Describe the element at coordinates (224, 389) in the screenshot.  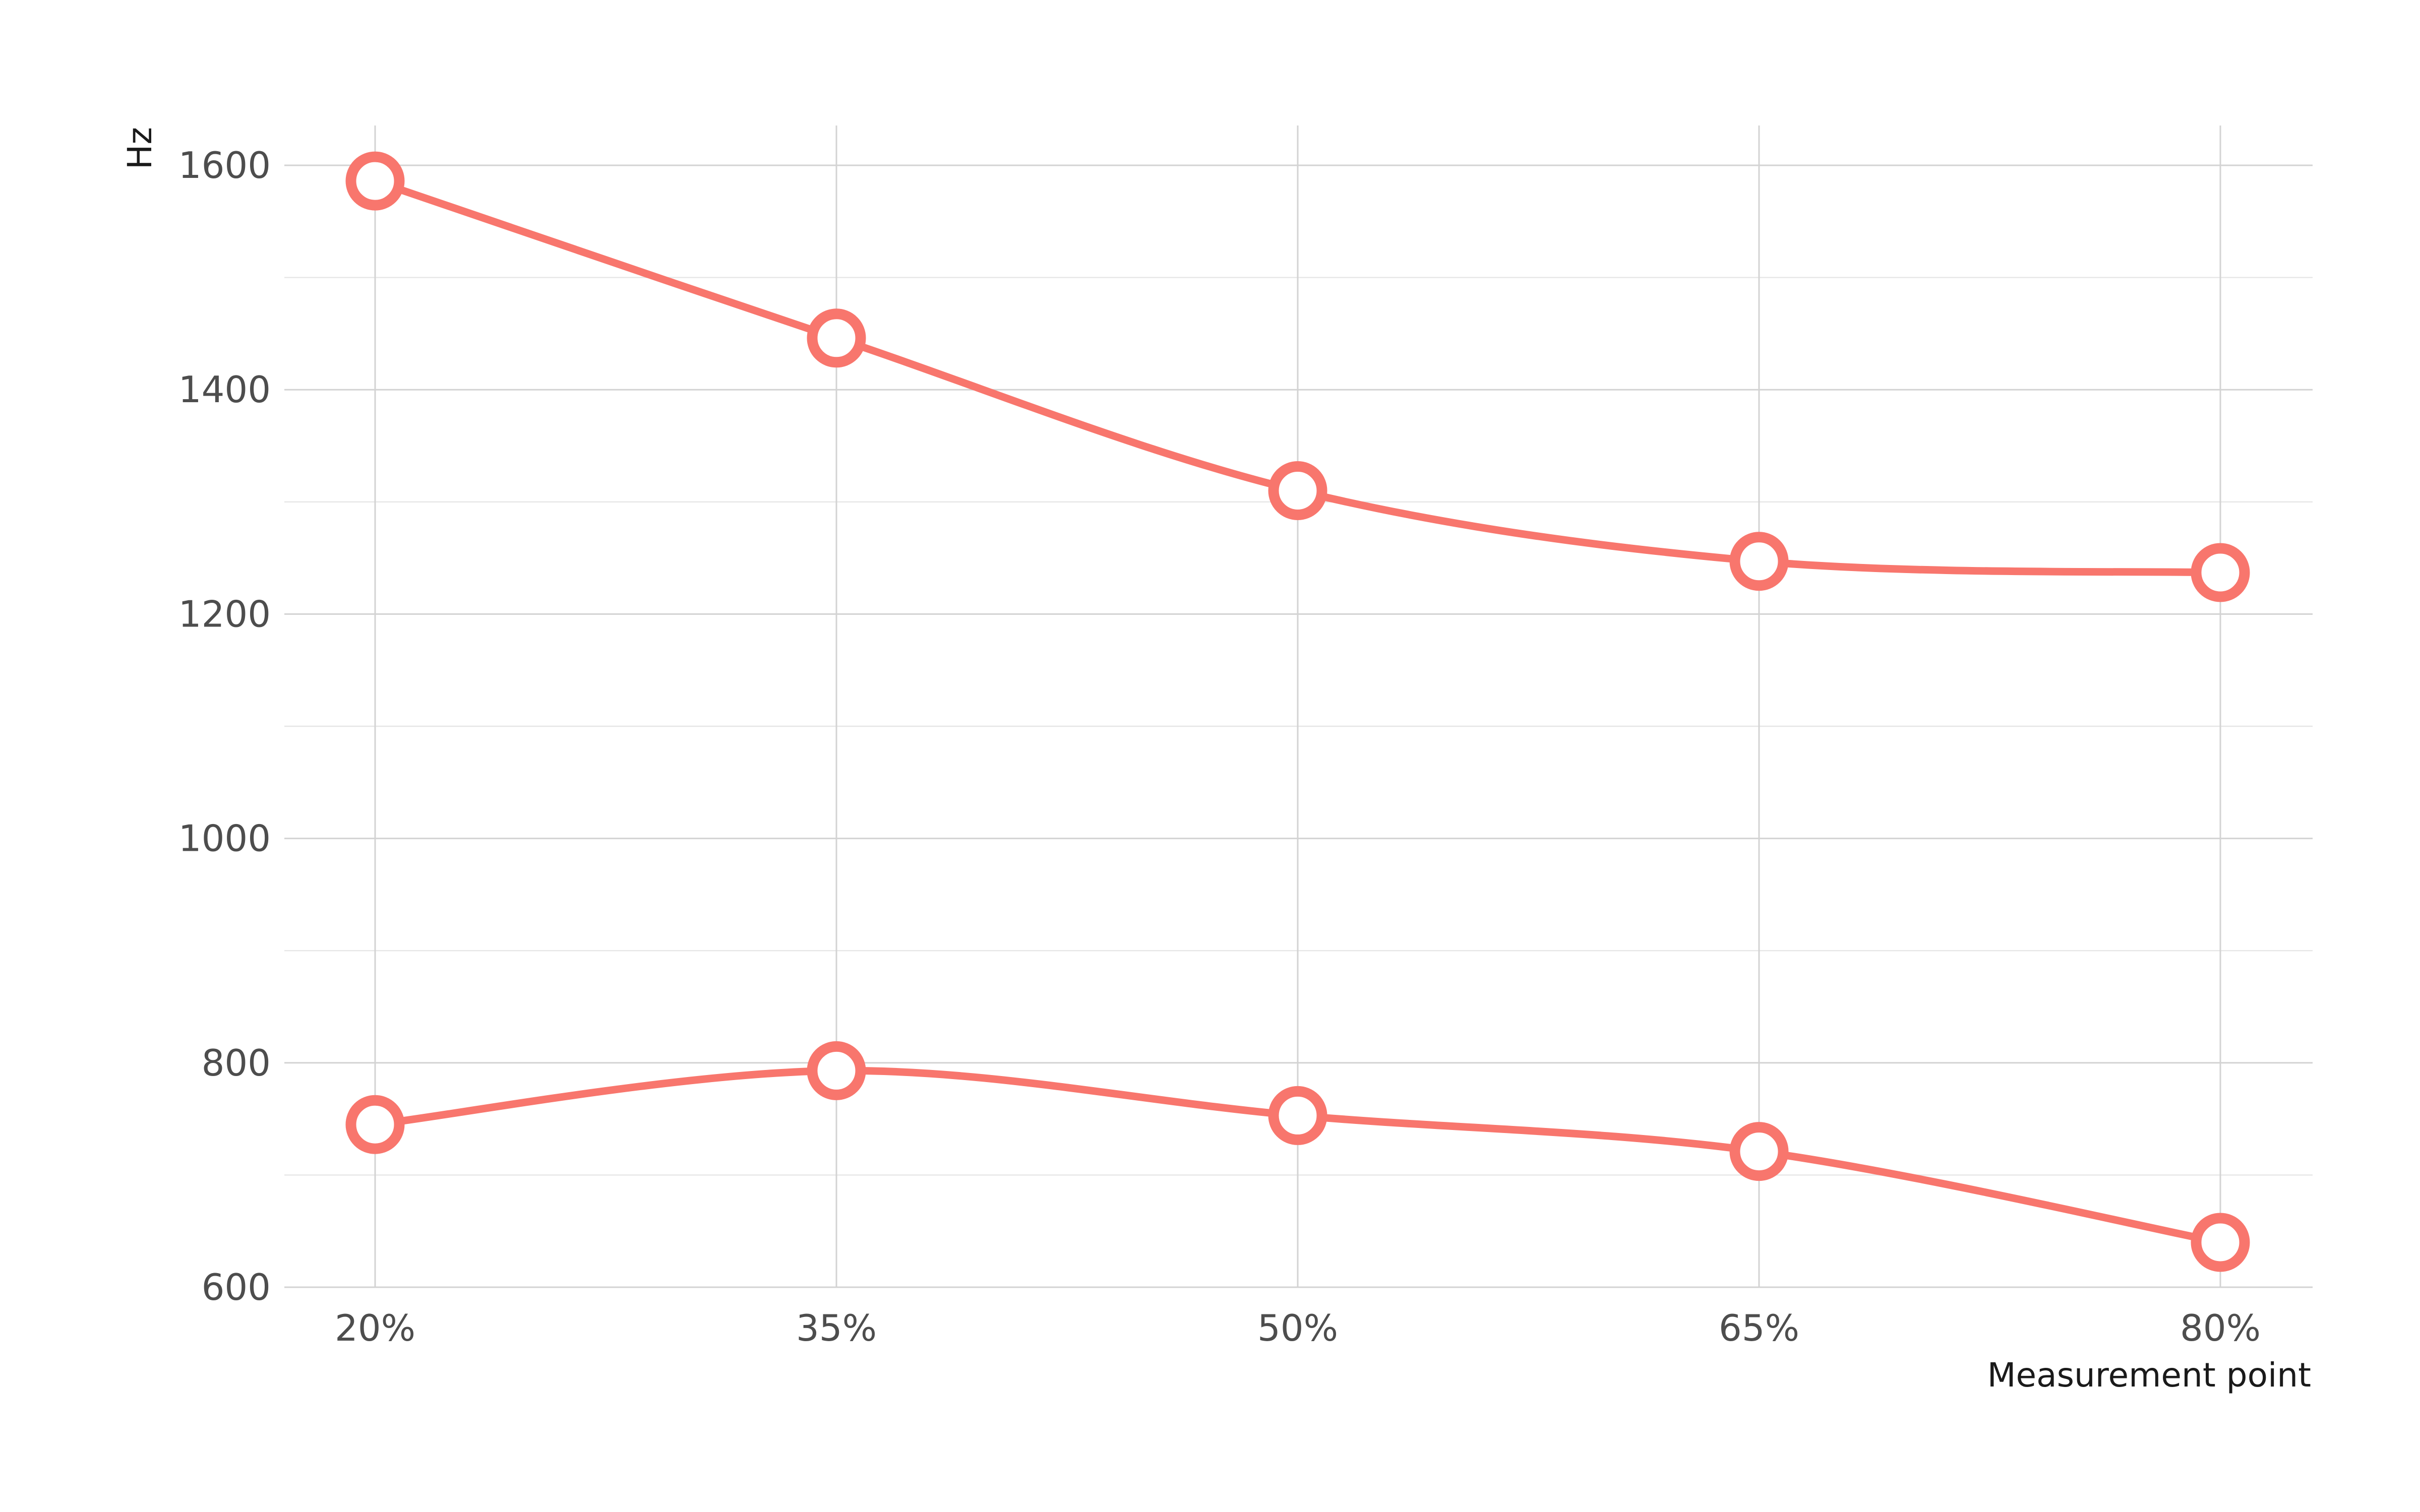
I see `y-tick-label: 1400` at that location.